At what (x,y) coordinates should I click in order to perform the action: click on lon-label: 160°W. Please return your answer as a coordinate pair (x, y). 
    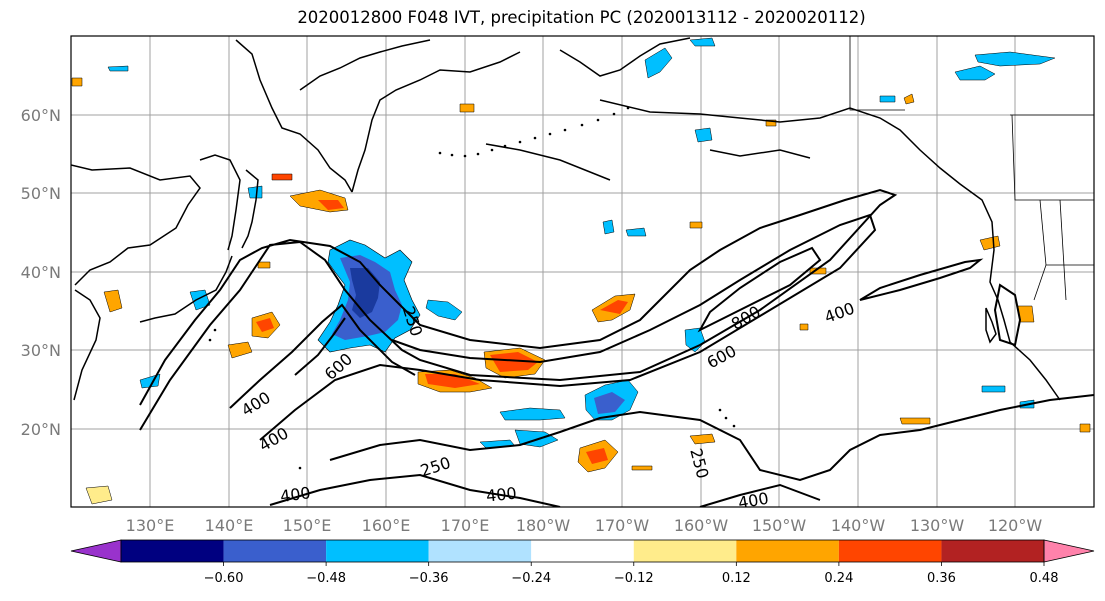
    Looking at the image, I should click on (701, 525).